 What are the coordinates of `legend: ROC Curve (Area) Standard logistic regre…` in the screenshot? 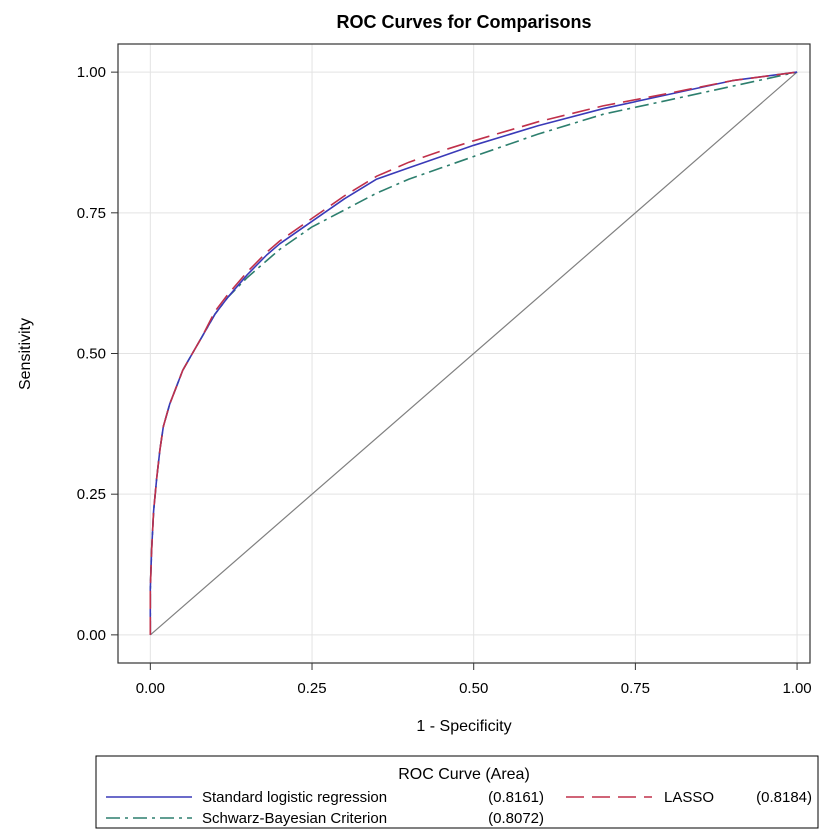 It's located at (457, 792).